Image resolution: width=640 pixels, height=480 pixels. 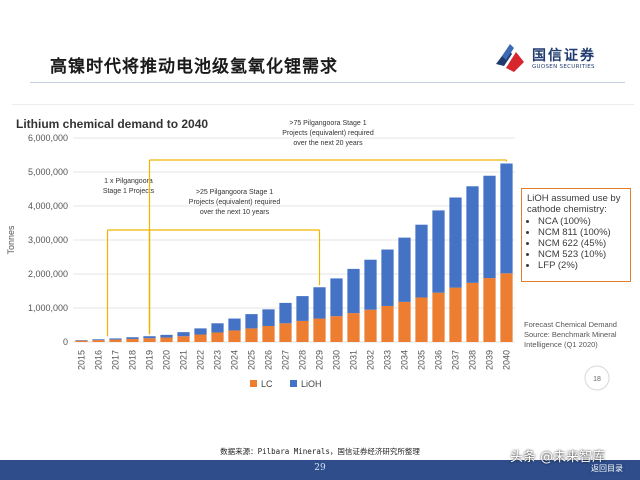 What do you see at coordinates (597, 378) in the screenshot?
I see `slide-number-badge` at bounding box center [597, 378].